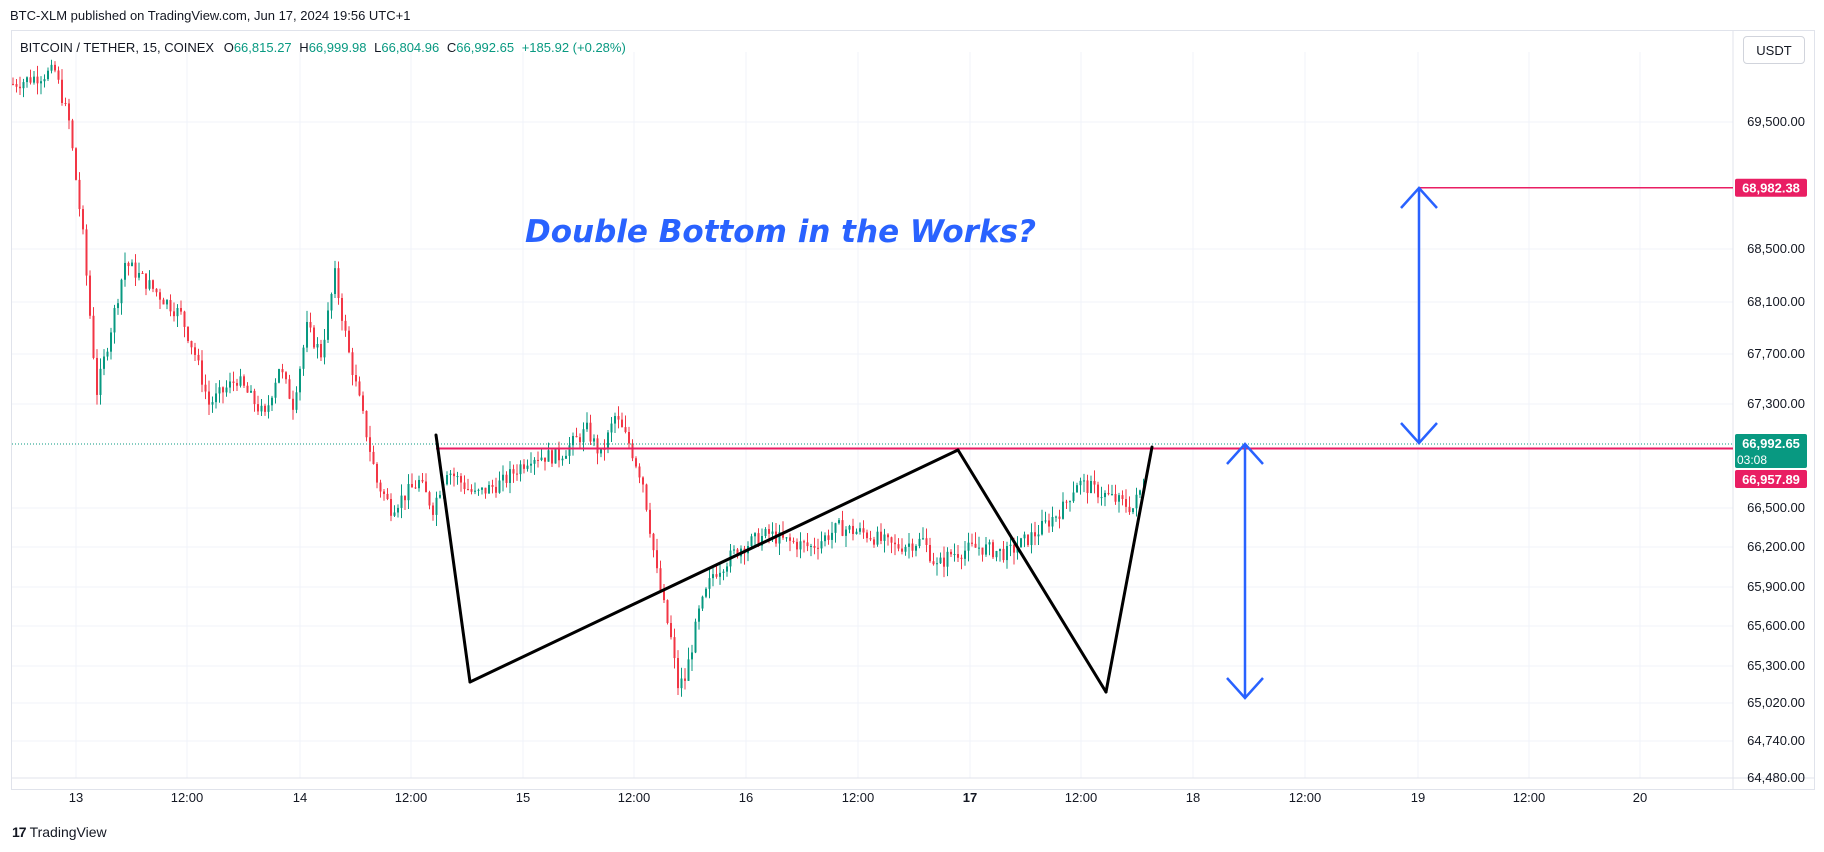 This screenshot has width=1824, height=852. Describe the element at coordinates (68, 832) in the screenshot. I see `watermark-text: TradingView` at that location.